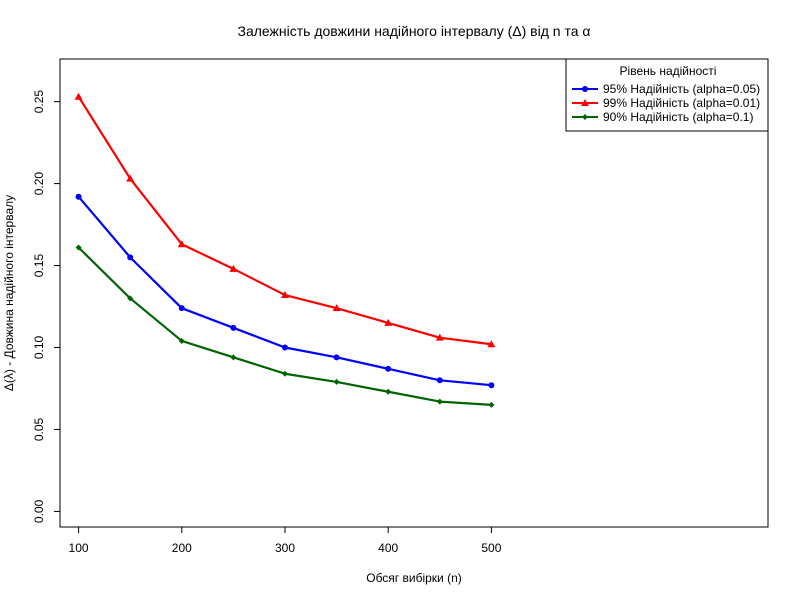 Image resolution: width=800 pixels, height=605 pixels. What do you see at coordinates (39, 266) in the screenshot?
I see `y-tick-label: 0.15` at bounding box center [39, 266].